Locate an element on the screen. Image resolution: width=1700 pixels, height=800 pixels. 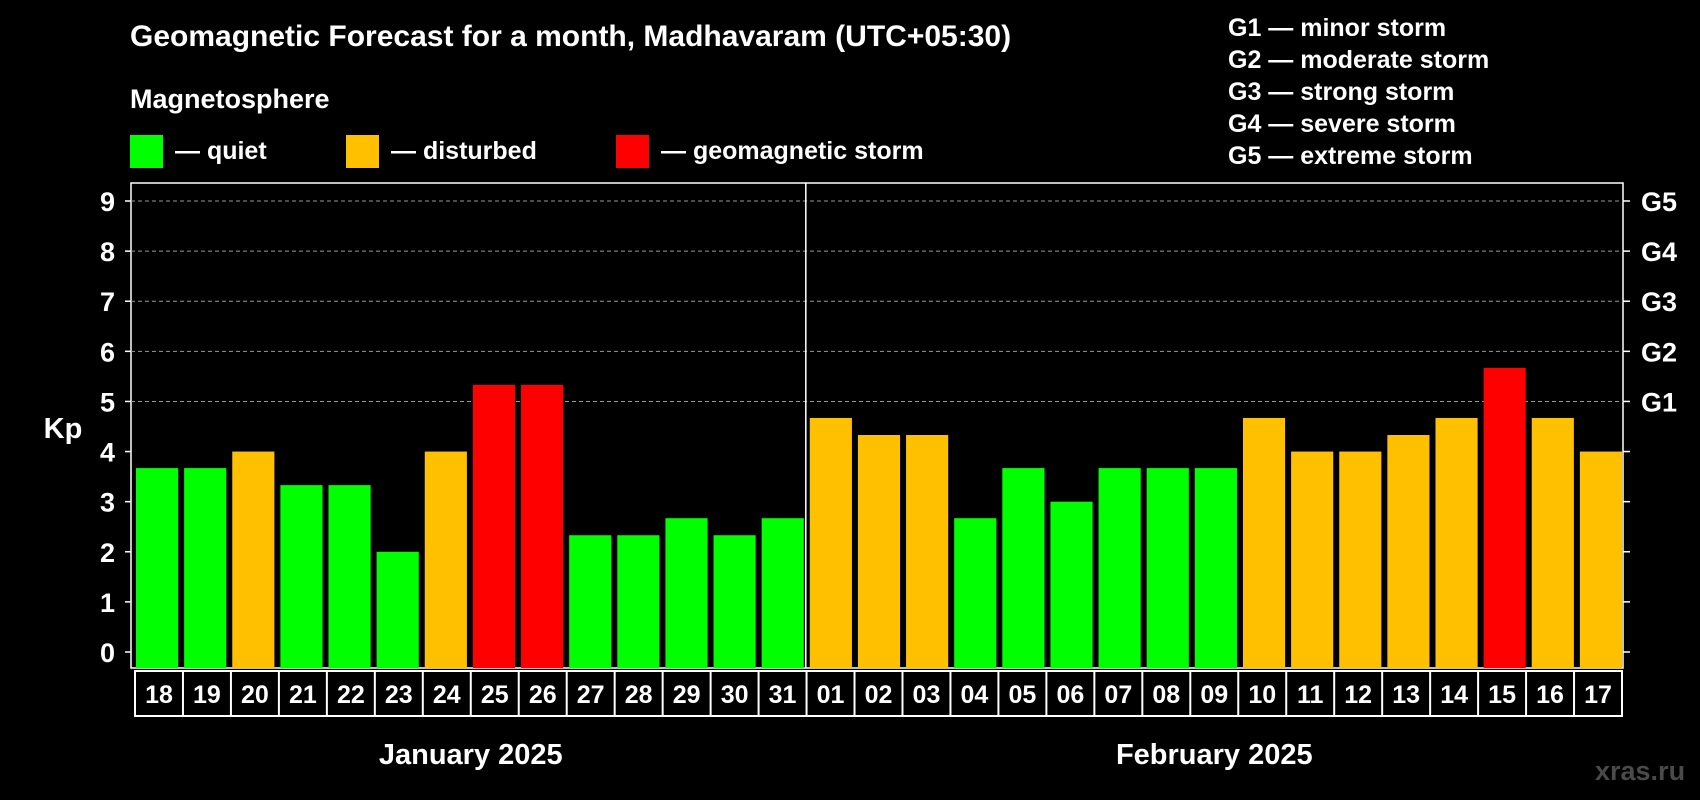
x-tick-label: 02 is located at coordinates (879, 695).